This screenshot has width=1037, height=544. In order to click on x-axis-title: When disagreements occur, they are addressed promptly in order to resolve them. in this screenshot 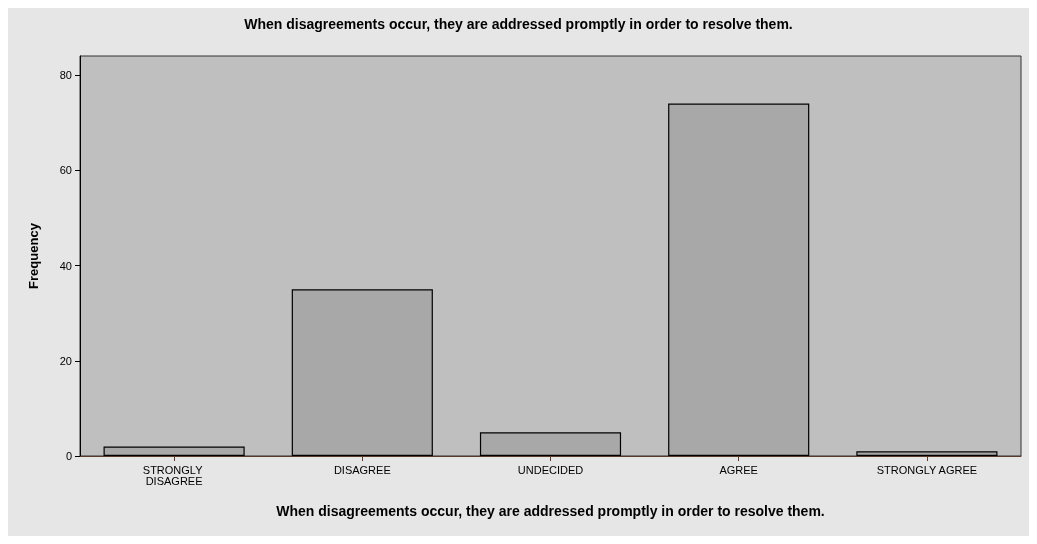, I will do `click(550, 511)`.